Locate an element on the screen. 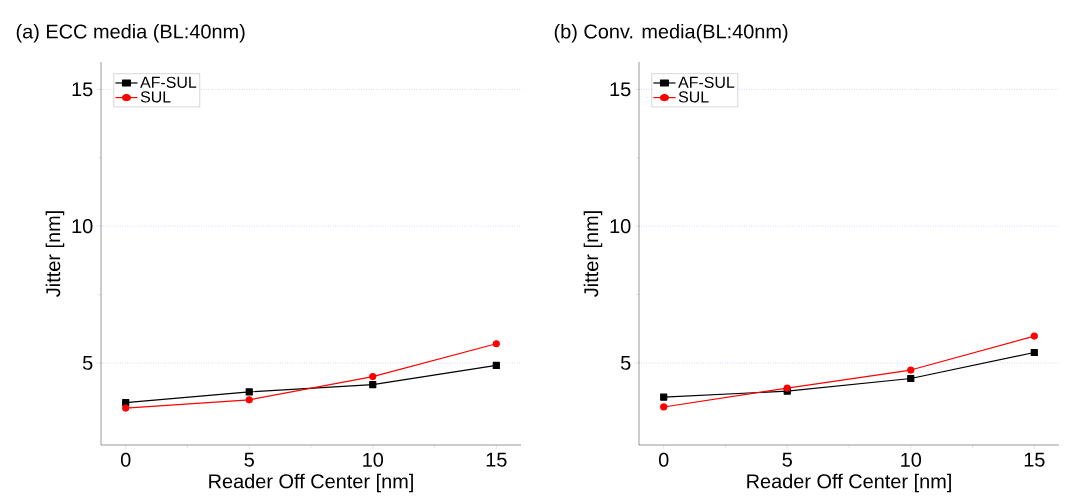 The width and height of the screenshot is (1070, 496). chart-title: (a) ECC media (BL:40nm) is located at coordinates (130, 33).